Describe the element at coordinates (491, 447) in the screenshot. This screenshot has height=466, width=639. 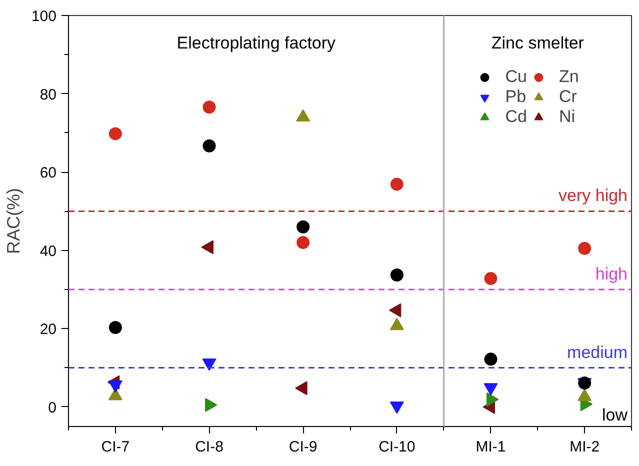
I see `x-tick-label: MI-1` at that location.